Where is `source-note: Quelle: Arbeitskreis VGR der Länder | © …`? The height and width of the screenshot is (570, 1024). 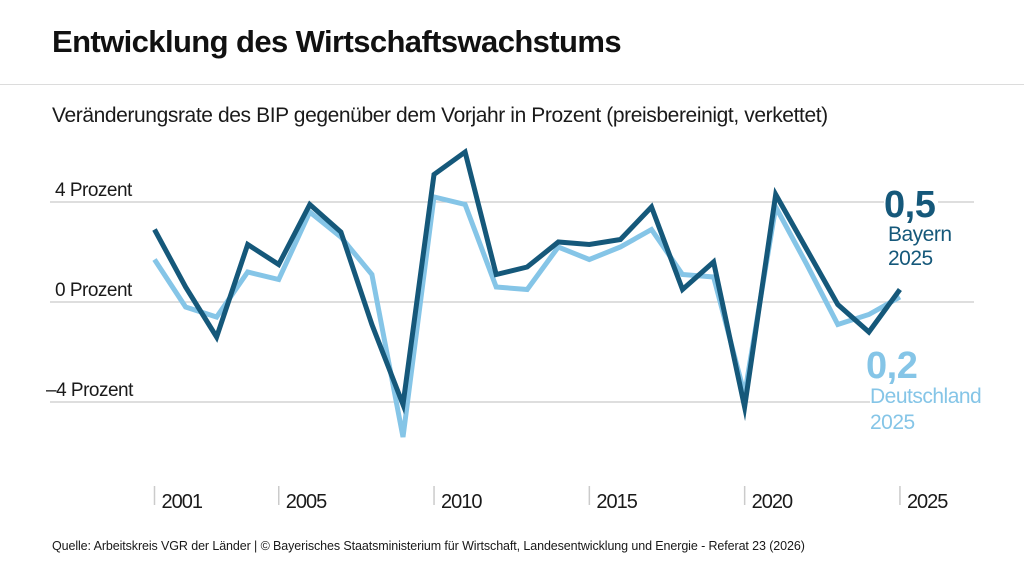
source-note: Quelle: Arbeitskreis VGR der Länder | © … is located at coordinates (428, 546).